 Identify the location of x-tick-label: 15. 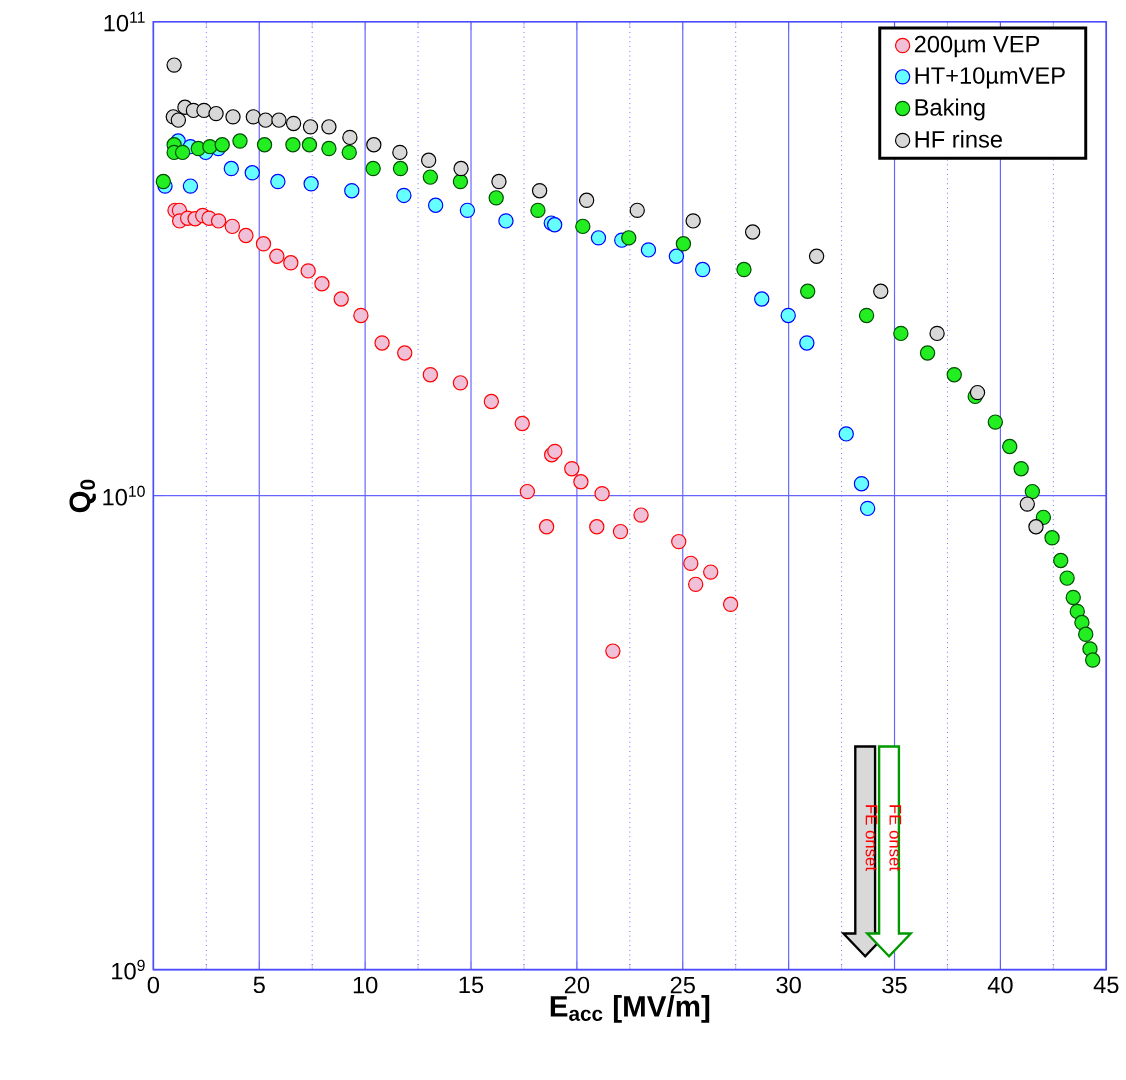
(471, 985).